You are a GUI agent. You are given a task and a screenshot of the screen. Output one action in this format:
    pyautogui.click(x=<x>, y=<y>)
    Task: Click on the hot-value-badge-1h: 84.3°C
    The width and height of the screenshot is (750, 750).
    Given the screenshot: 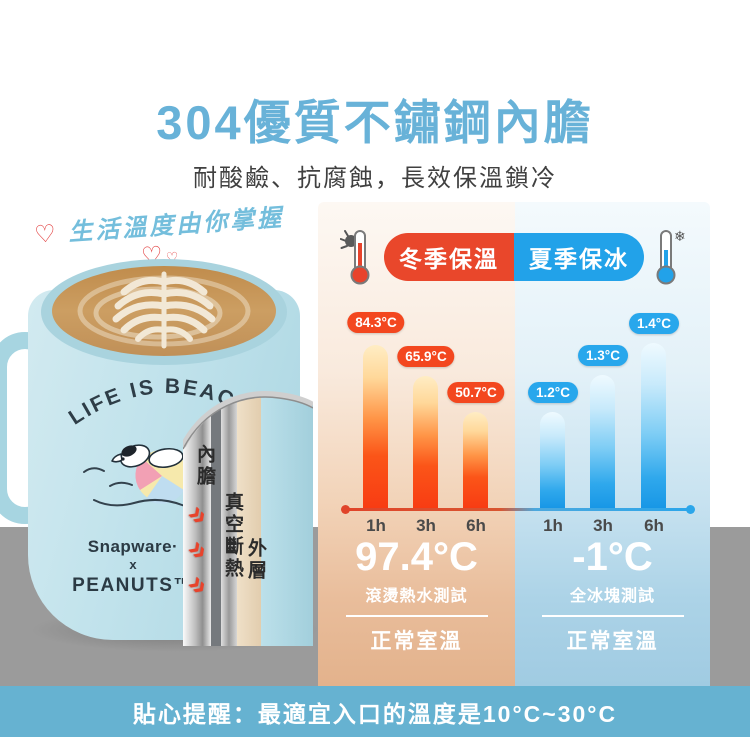 What is the action you would take?
    pyautogui.click(x=376, y=322)
    